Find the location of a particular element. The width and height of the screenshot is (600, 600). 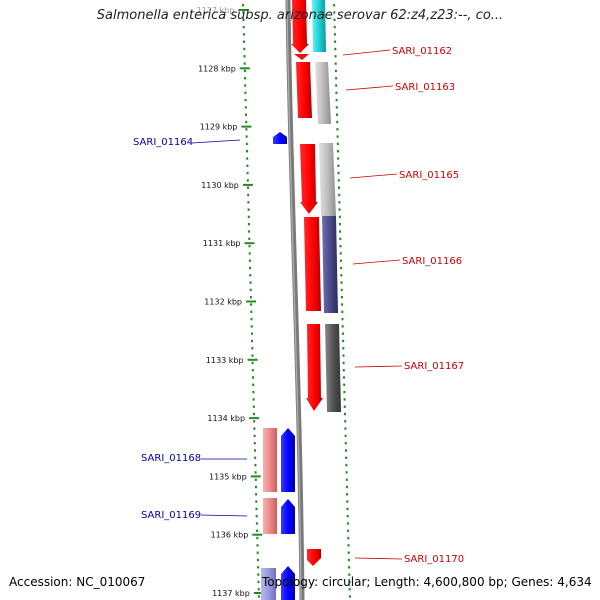

feature-pink-a is located at coordinates (270, 460).